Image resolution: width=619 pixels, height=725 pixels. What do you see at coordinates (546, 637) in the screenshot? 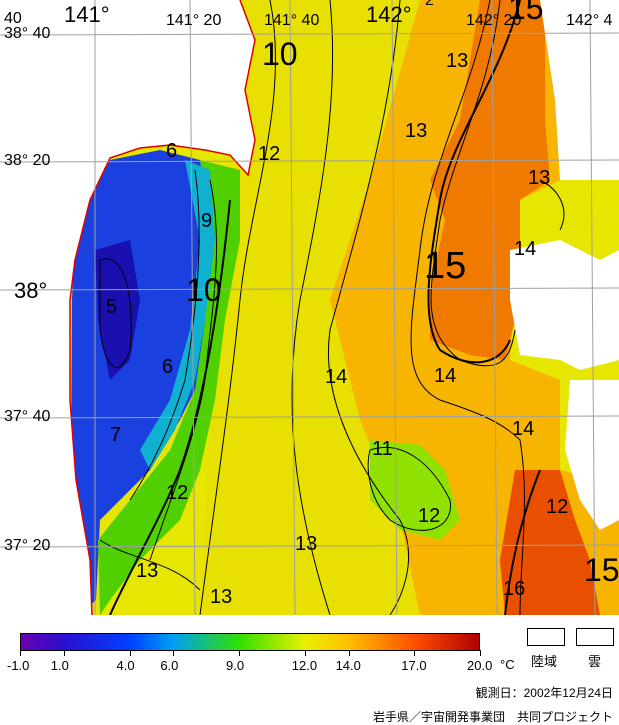
I see `land-legend-swatch` at bounding box center [546, 637].